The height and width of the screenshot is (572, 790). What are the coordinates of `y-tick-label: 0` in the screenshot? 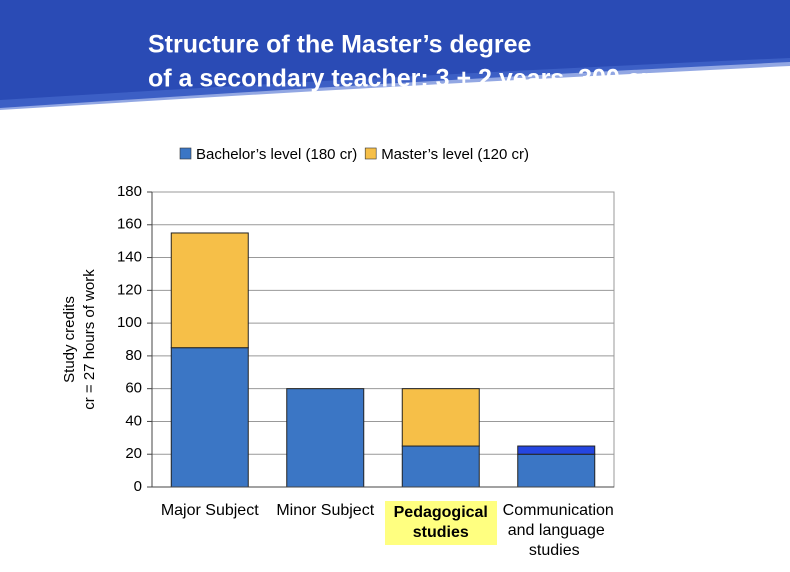 It's located at (138, 486).